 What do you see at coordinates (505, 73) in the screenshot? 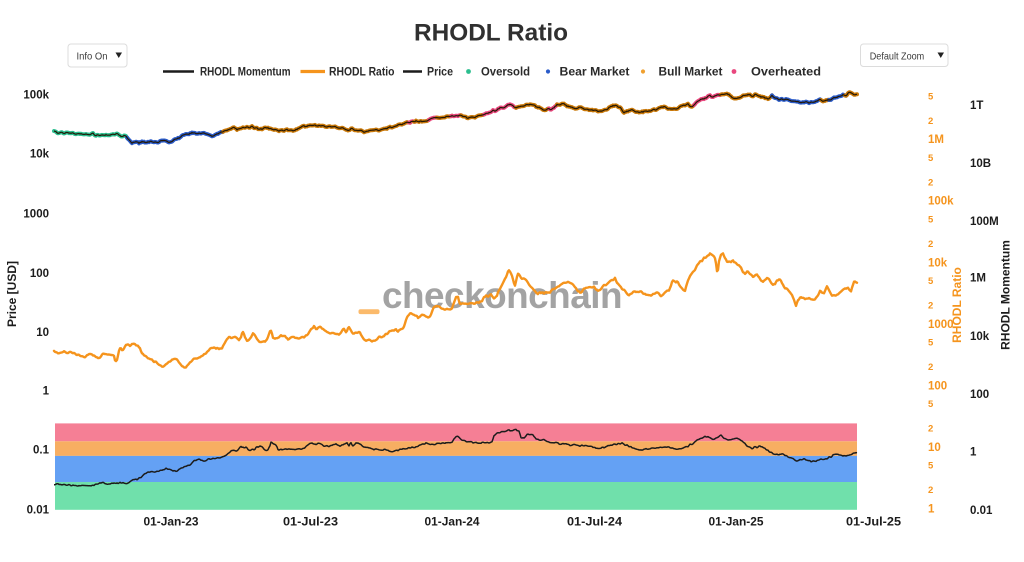
I see `svg-text: Oversold` at bounding box center [505, 73].